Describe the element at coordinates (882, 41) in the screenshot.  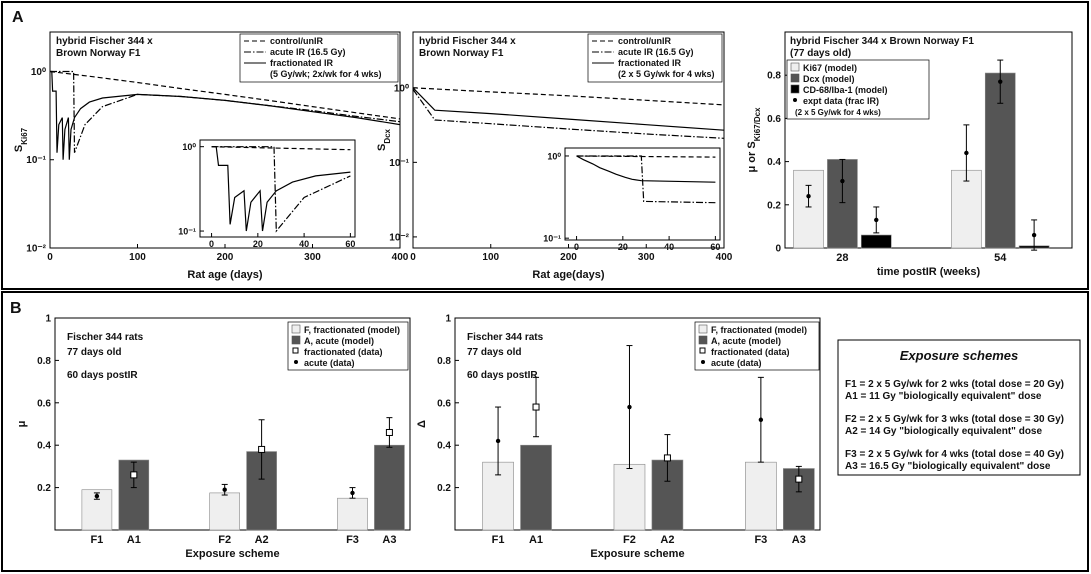
I see `chart-title: hybrid Fischer 344 x Brown Norway F1` at that location.